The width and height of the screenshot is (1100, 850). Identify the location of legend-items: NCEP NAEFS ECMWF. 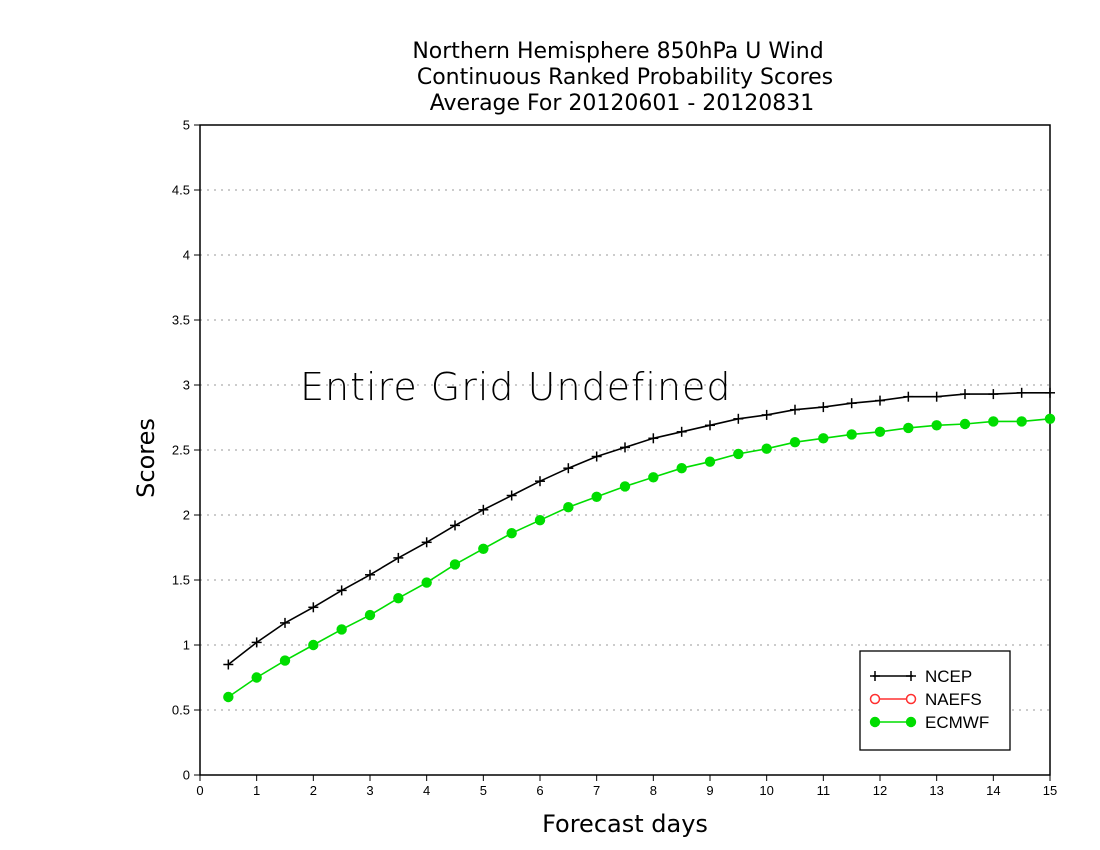
(929, 699).